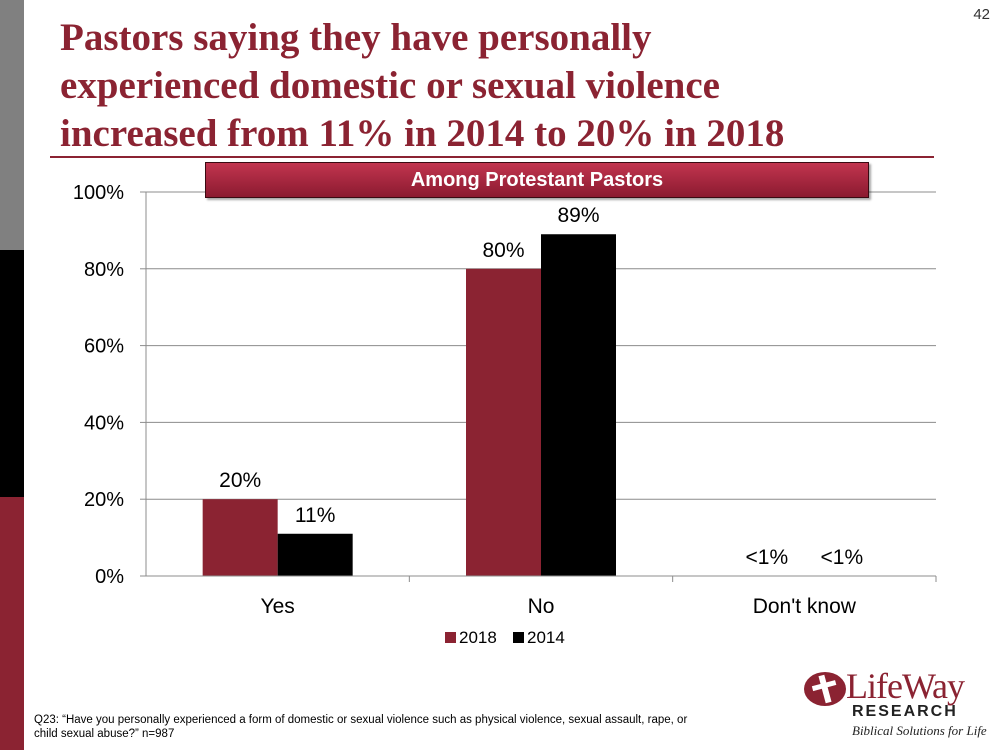 Image resolution: width=1000 pixels, height=750 pixels. Describe the element at coordinates (578, 215) in the screenshot. I see `data-label: 89%` at that location.